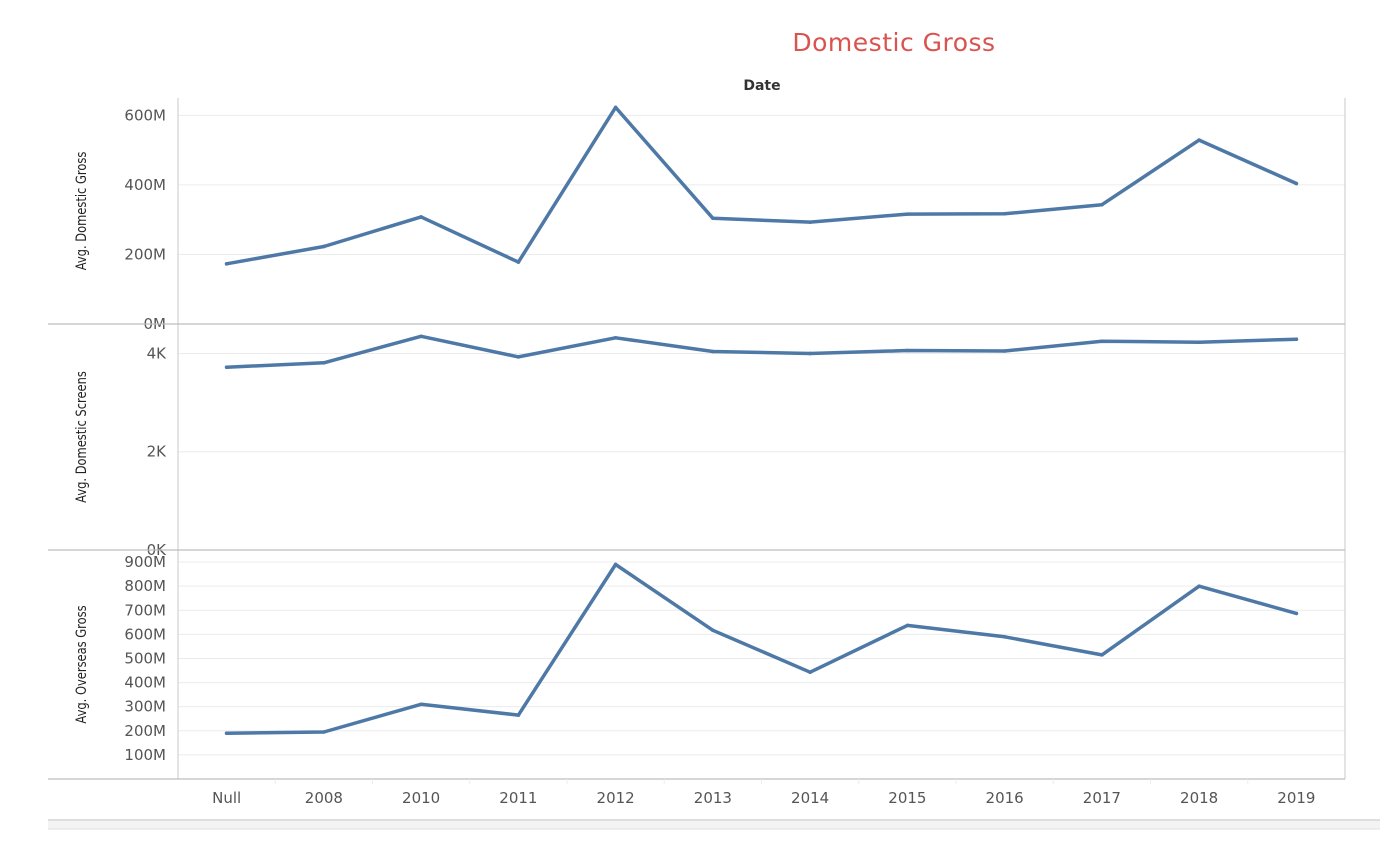 This screenshot has height=856, width=1380. Describe the element at coordinates (145, 586) in the screenshot. I see `y-tick-label: 800M` at that location.